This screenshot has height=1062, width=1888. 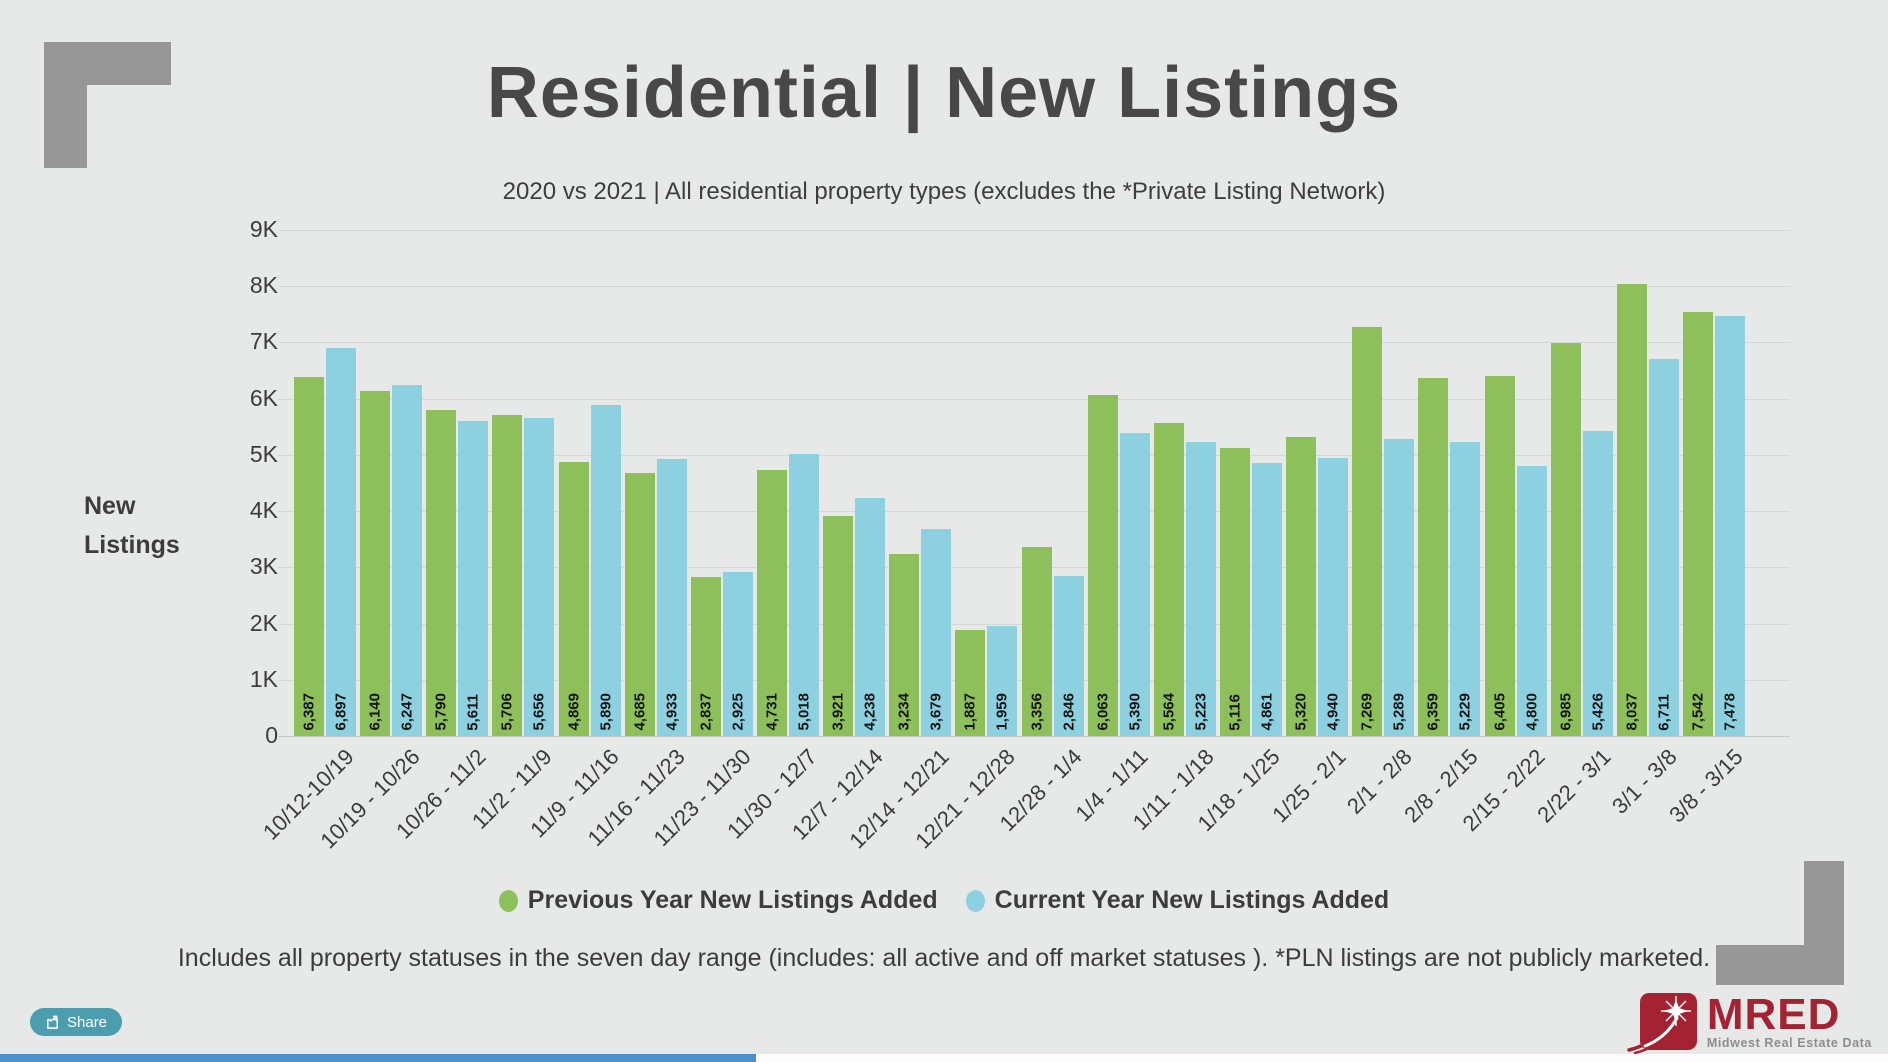 What do you see at coordinates (732, 900) in the screenshot?
I see `legend-label: Previous Year New Listings Added` at bounding box center [732, 900].